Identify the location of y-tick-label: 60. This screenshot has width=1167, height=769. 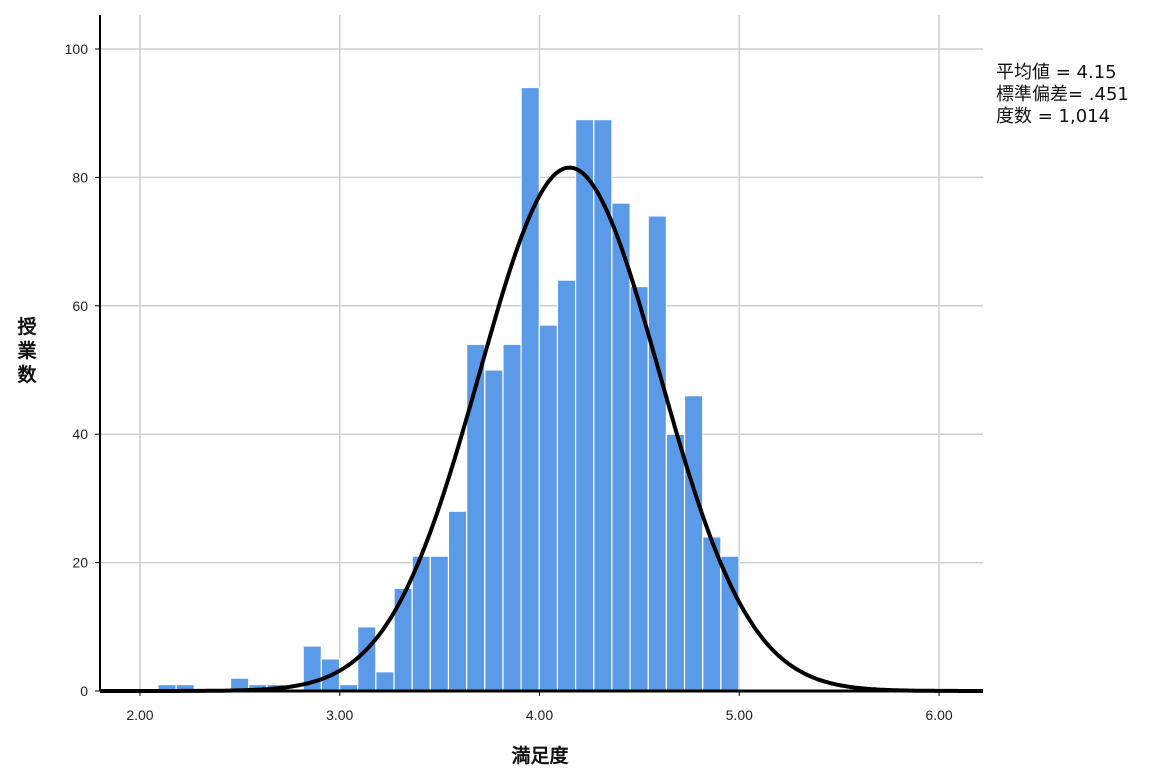
(80, 306).